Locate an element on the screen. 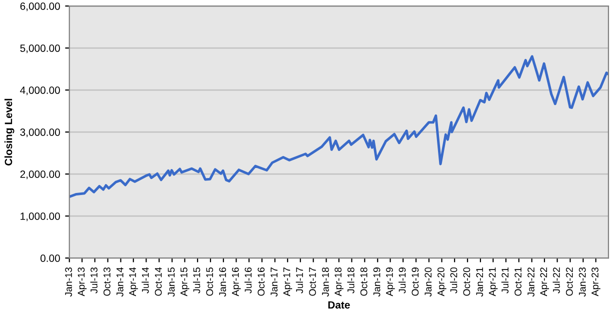 Image resolution: width=614 pixels, height=317 pixels. x-tick-label: Apr-15 is located at coordinates (185, 281).